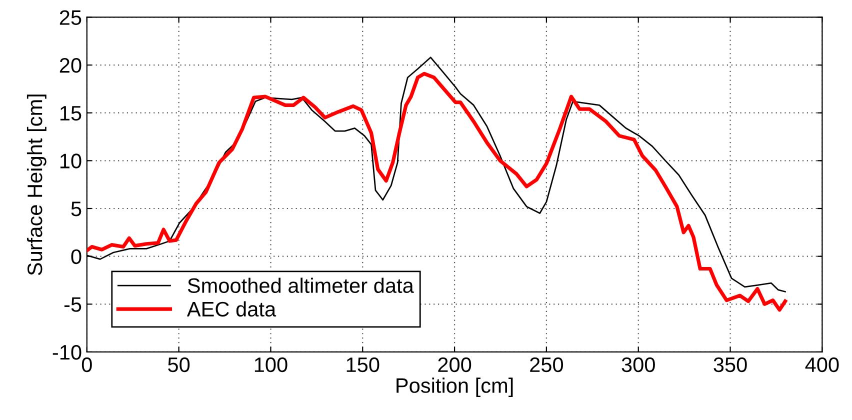  I want to click on x-tick-label: 50, so click(179, 364).